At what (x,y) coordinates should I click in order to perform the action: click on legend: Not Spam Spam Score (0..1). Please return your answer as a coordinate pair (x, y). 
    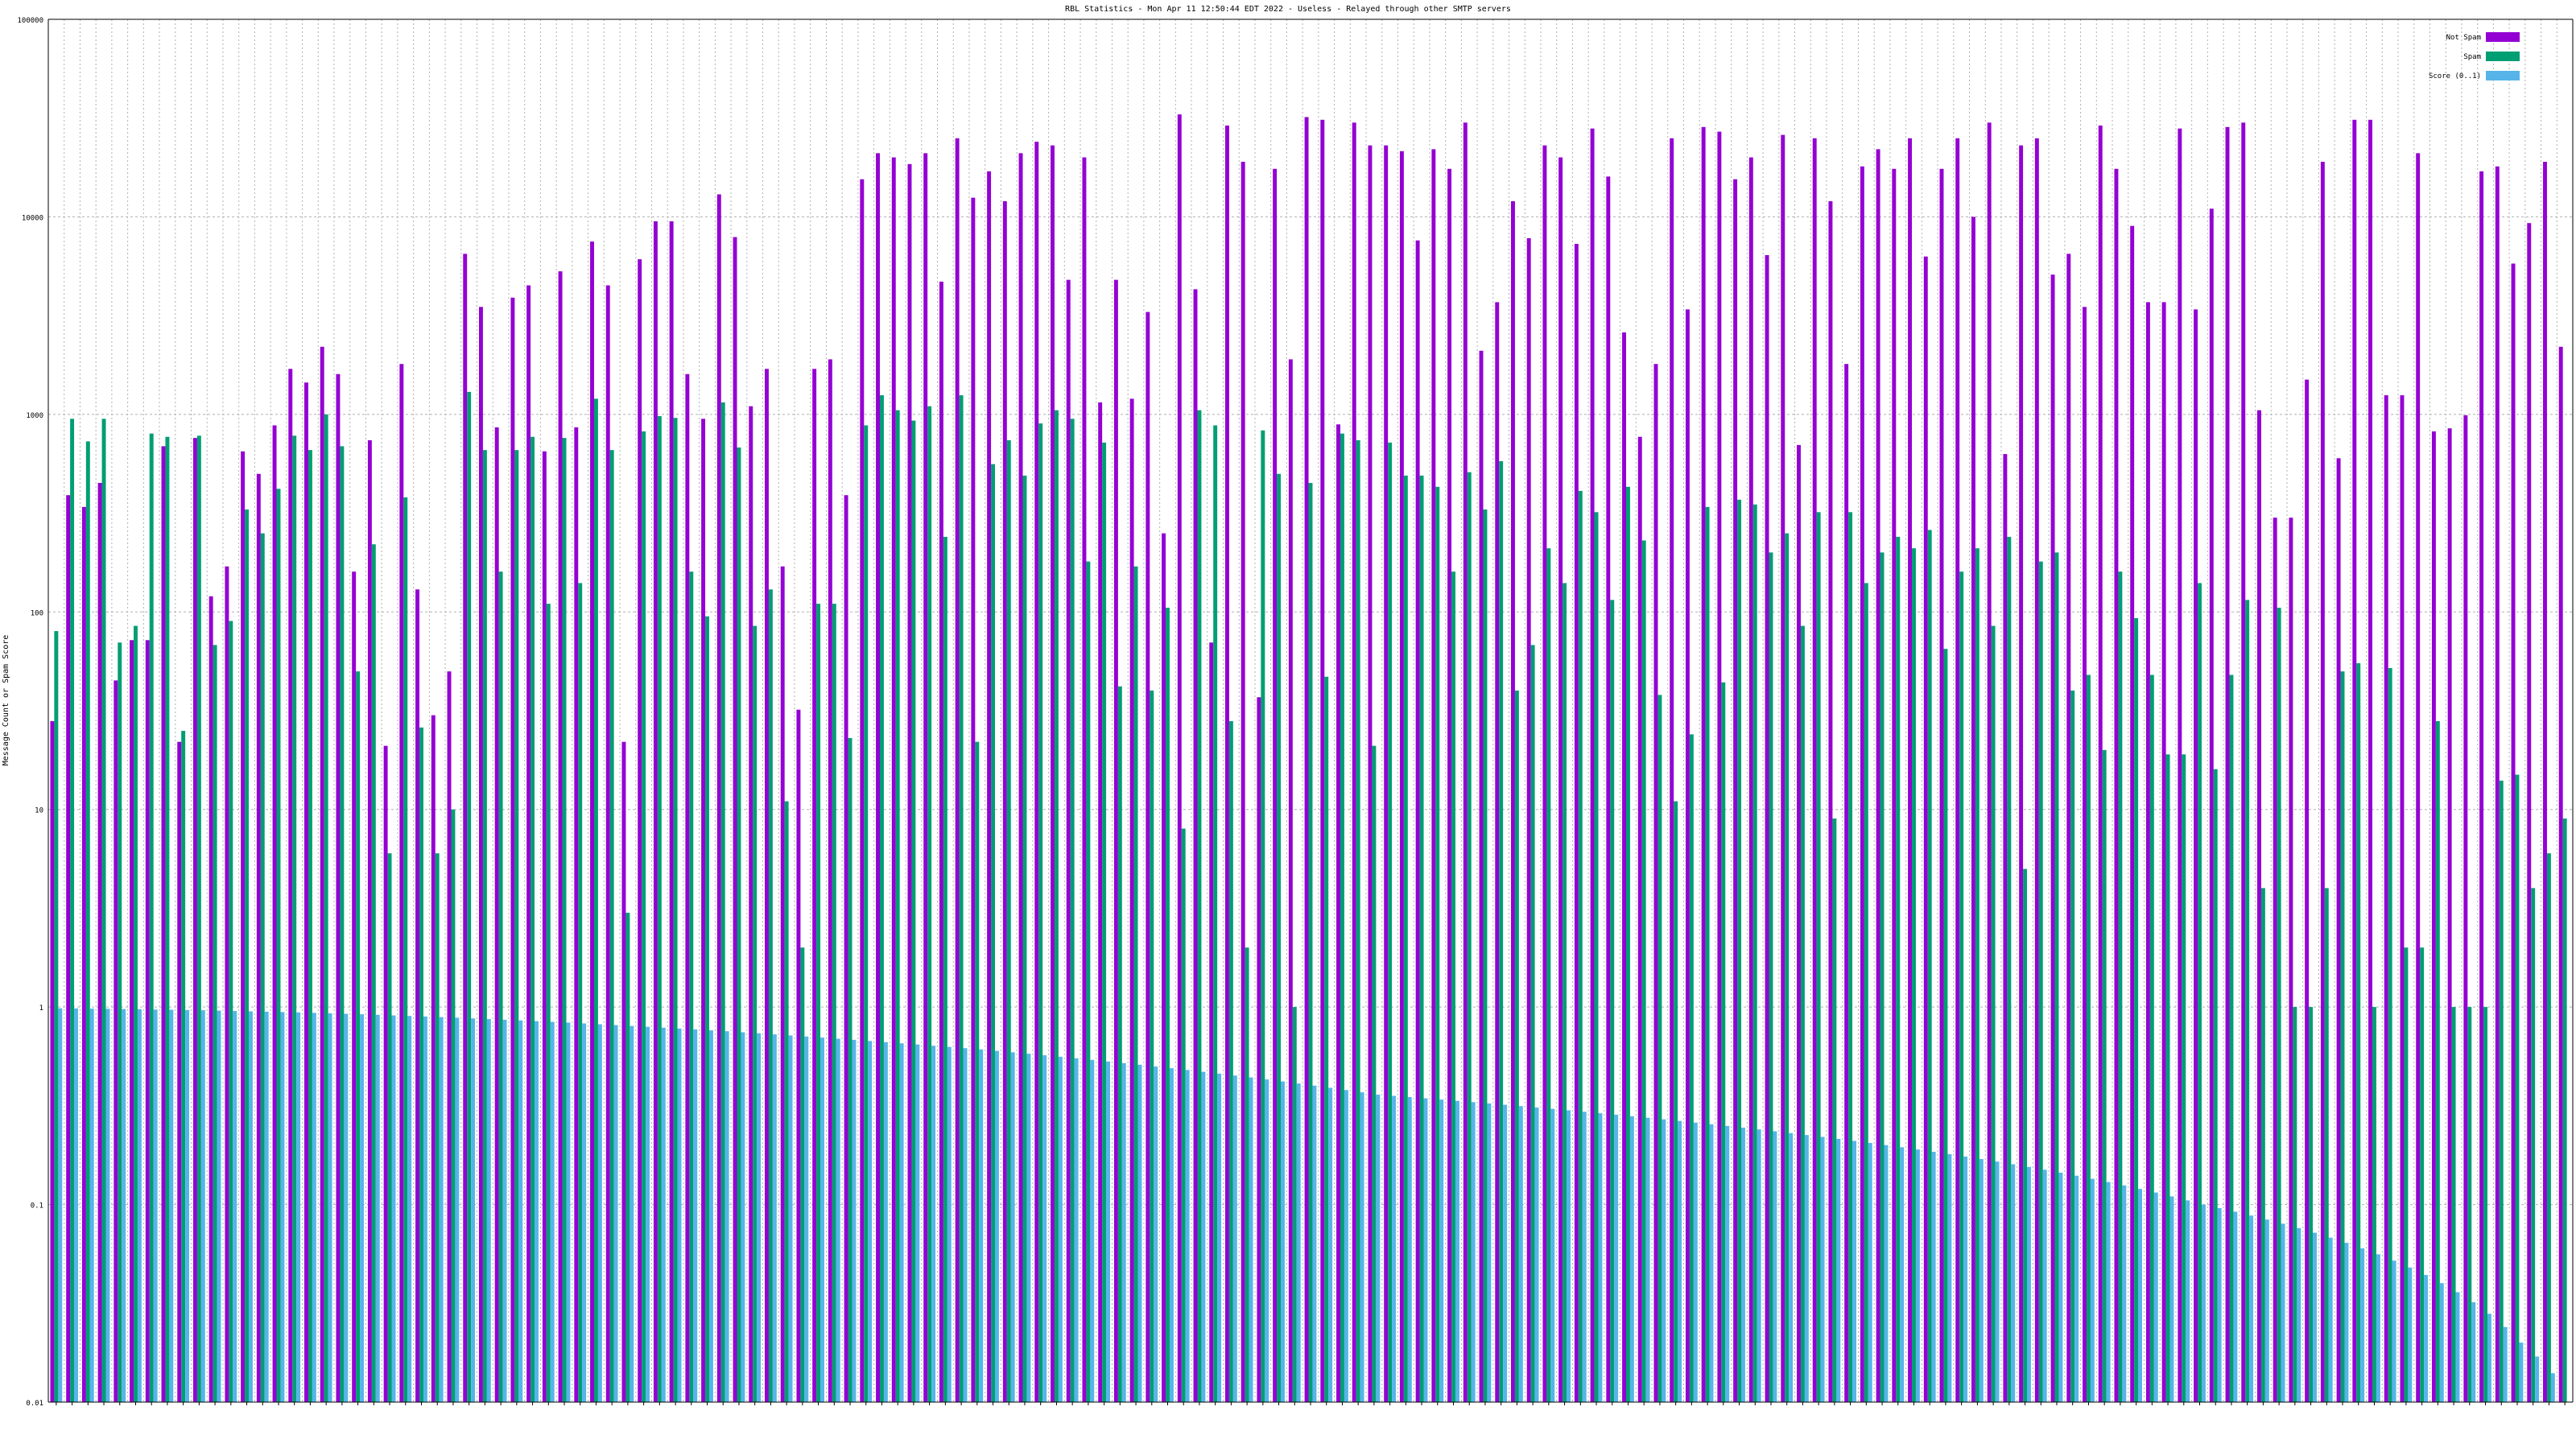
    Looking at the image, I should click on (2474, 56).